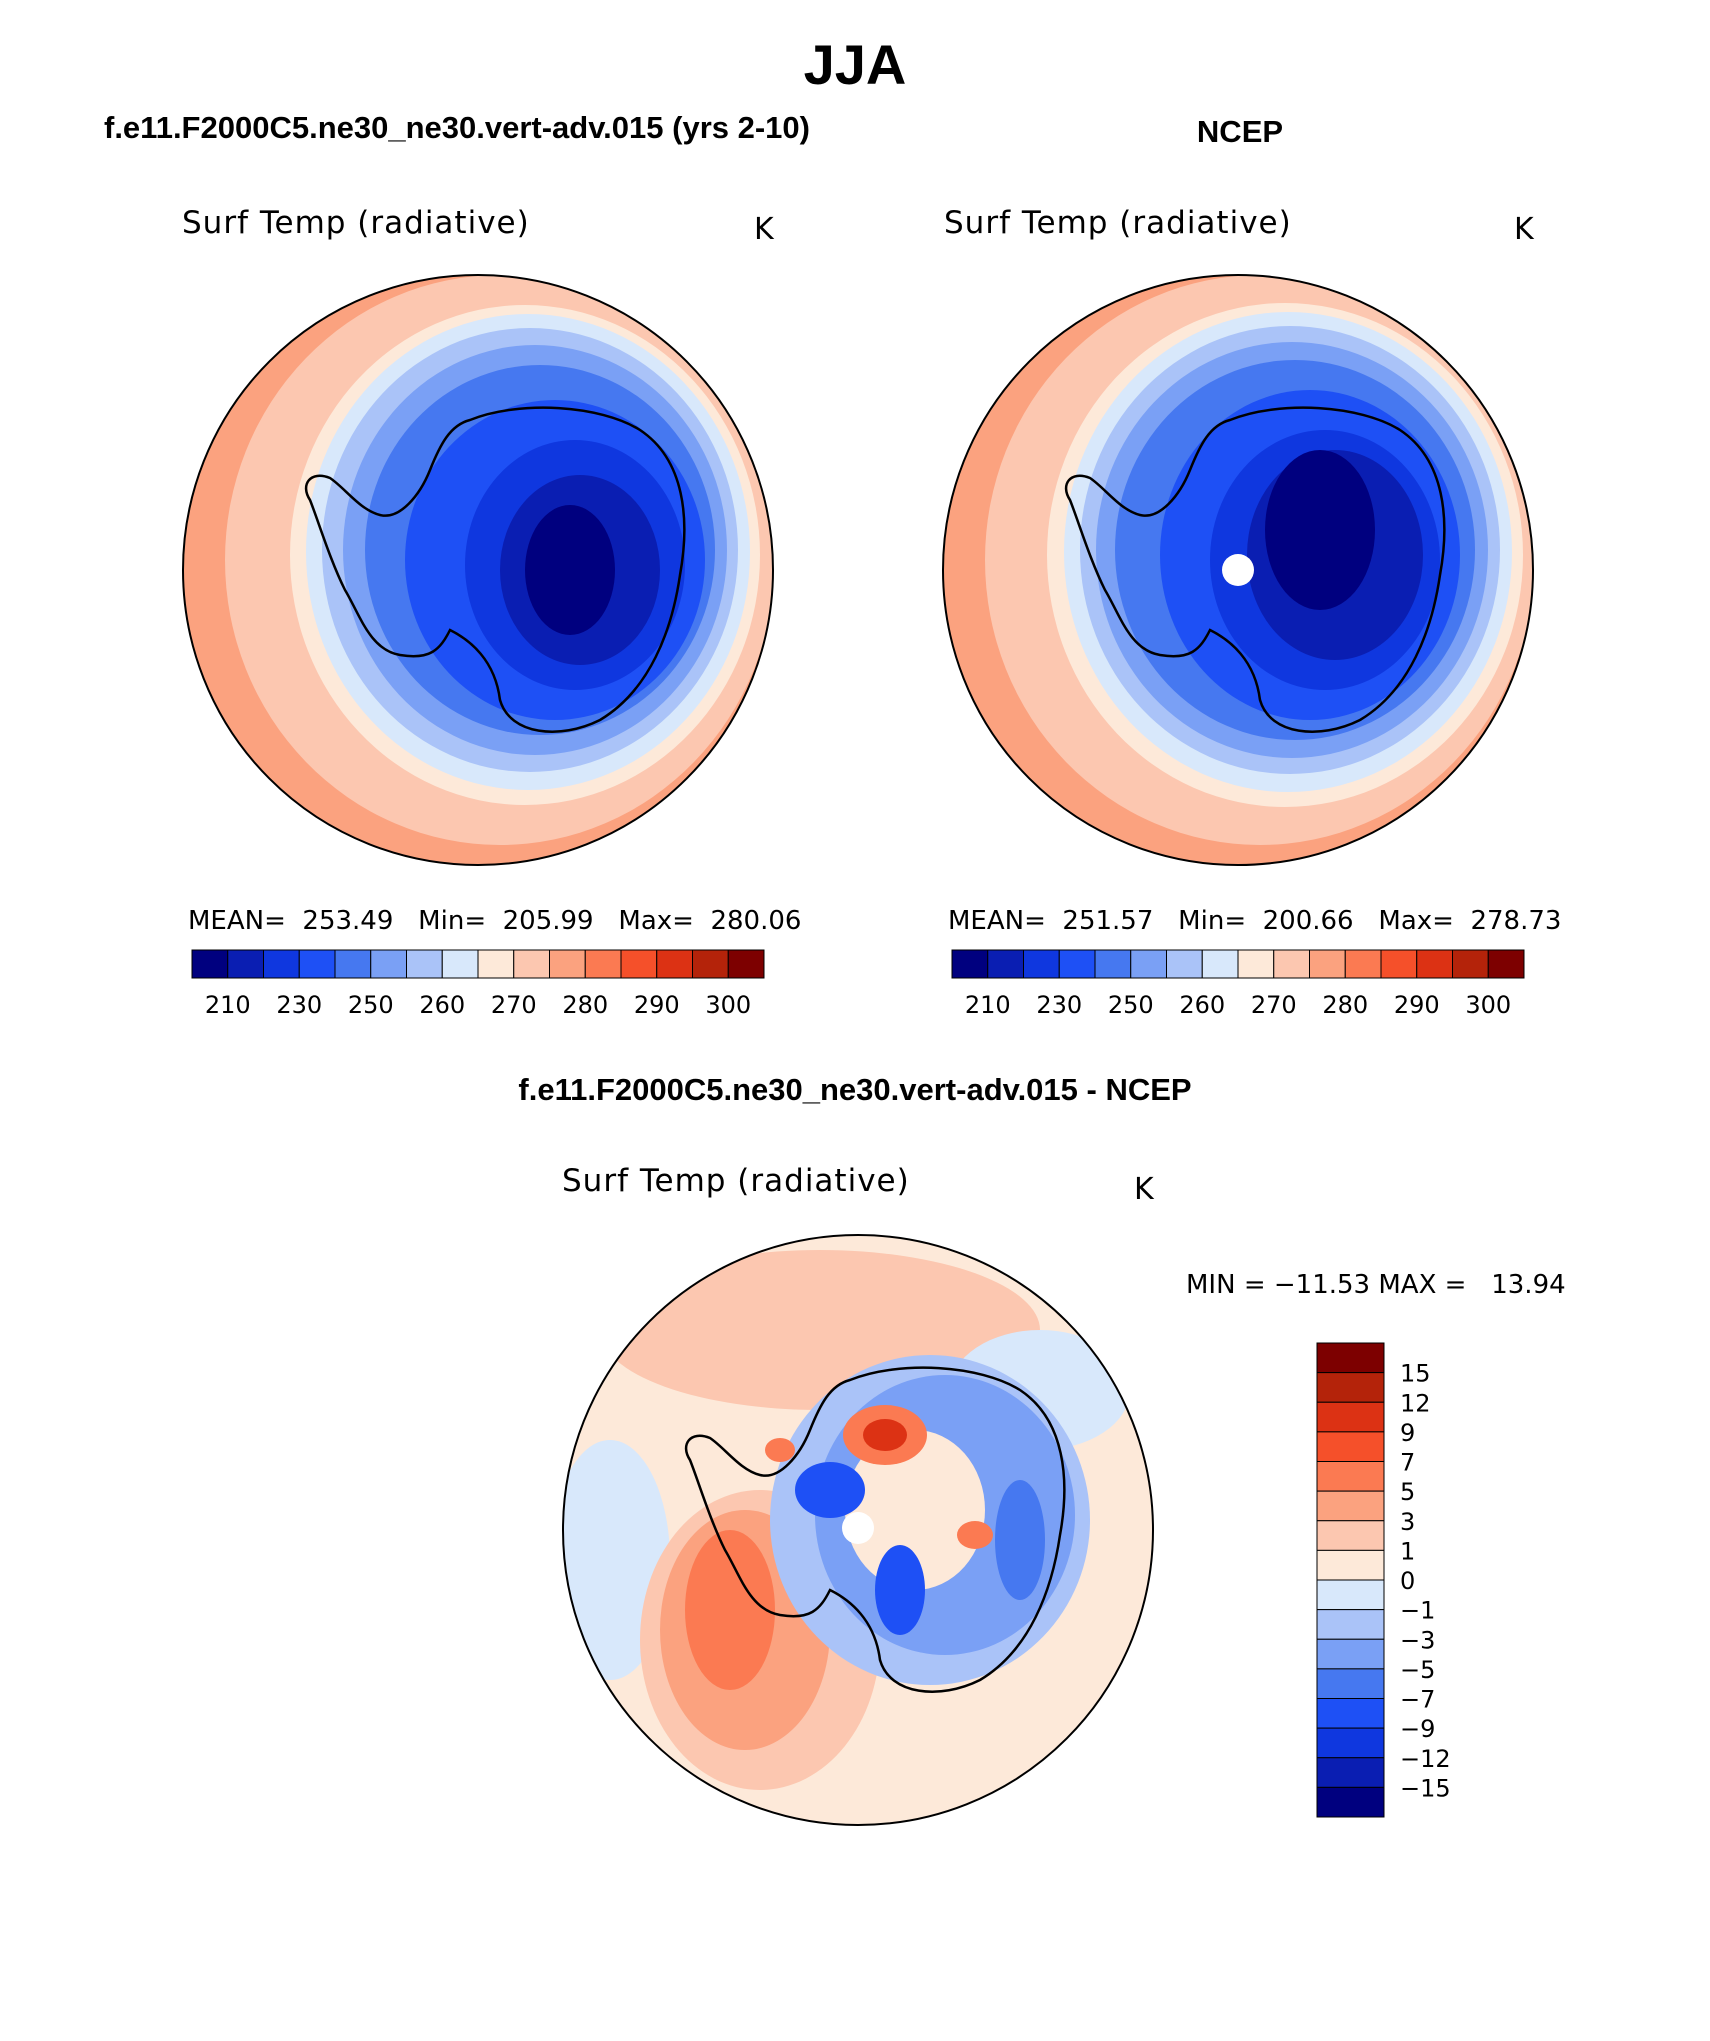  Describe the element at coordinates (1407, 1463) in the screenshot. I see `diff-colorbar-tick-label: 7` at that location.